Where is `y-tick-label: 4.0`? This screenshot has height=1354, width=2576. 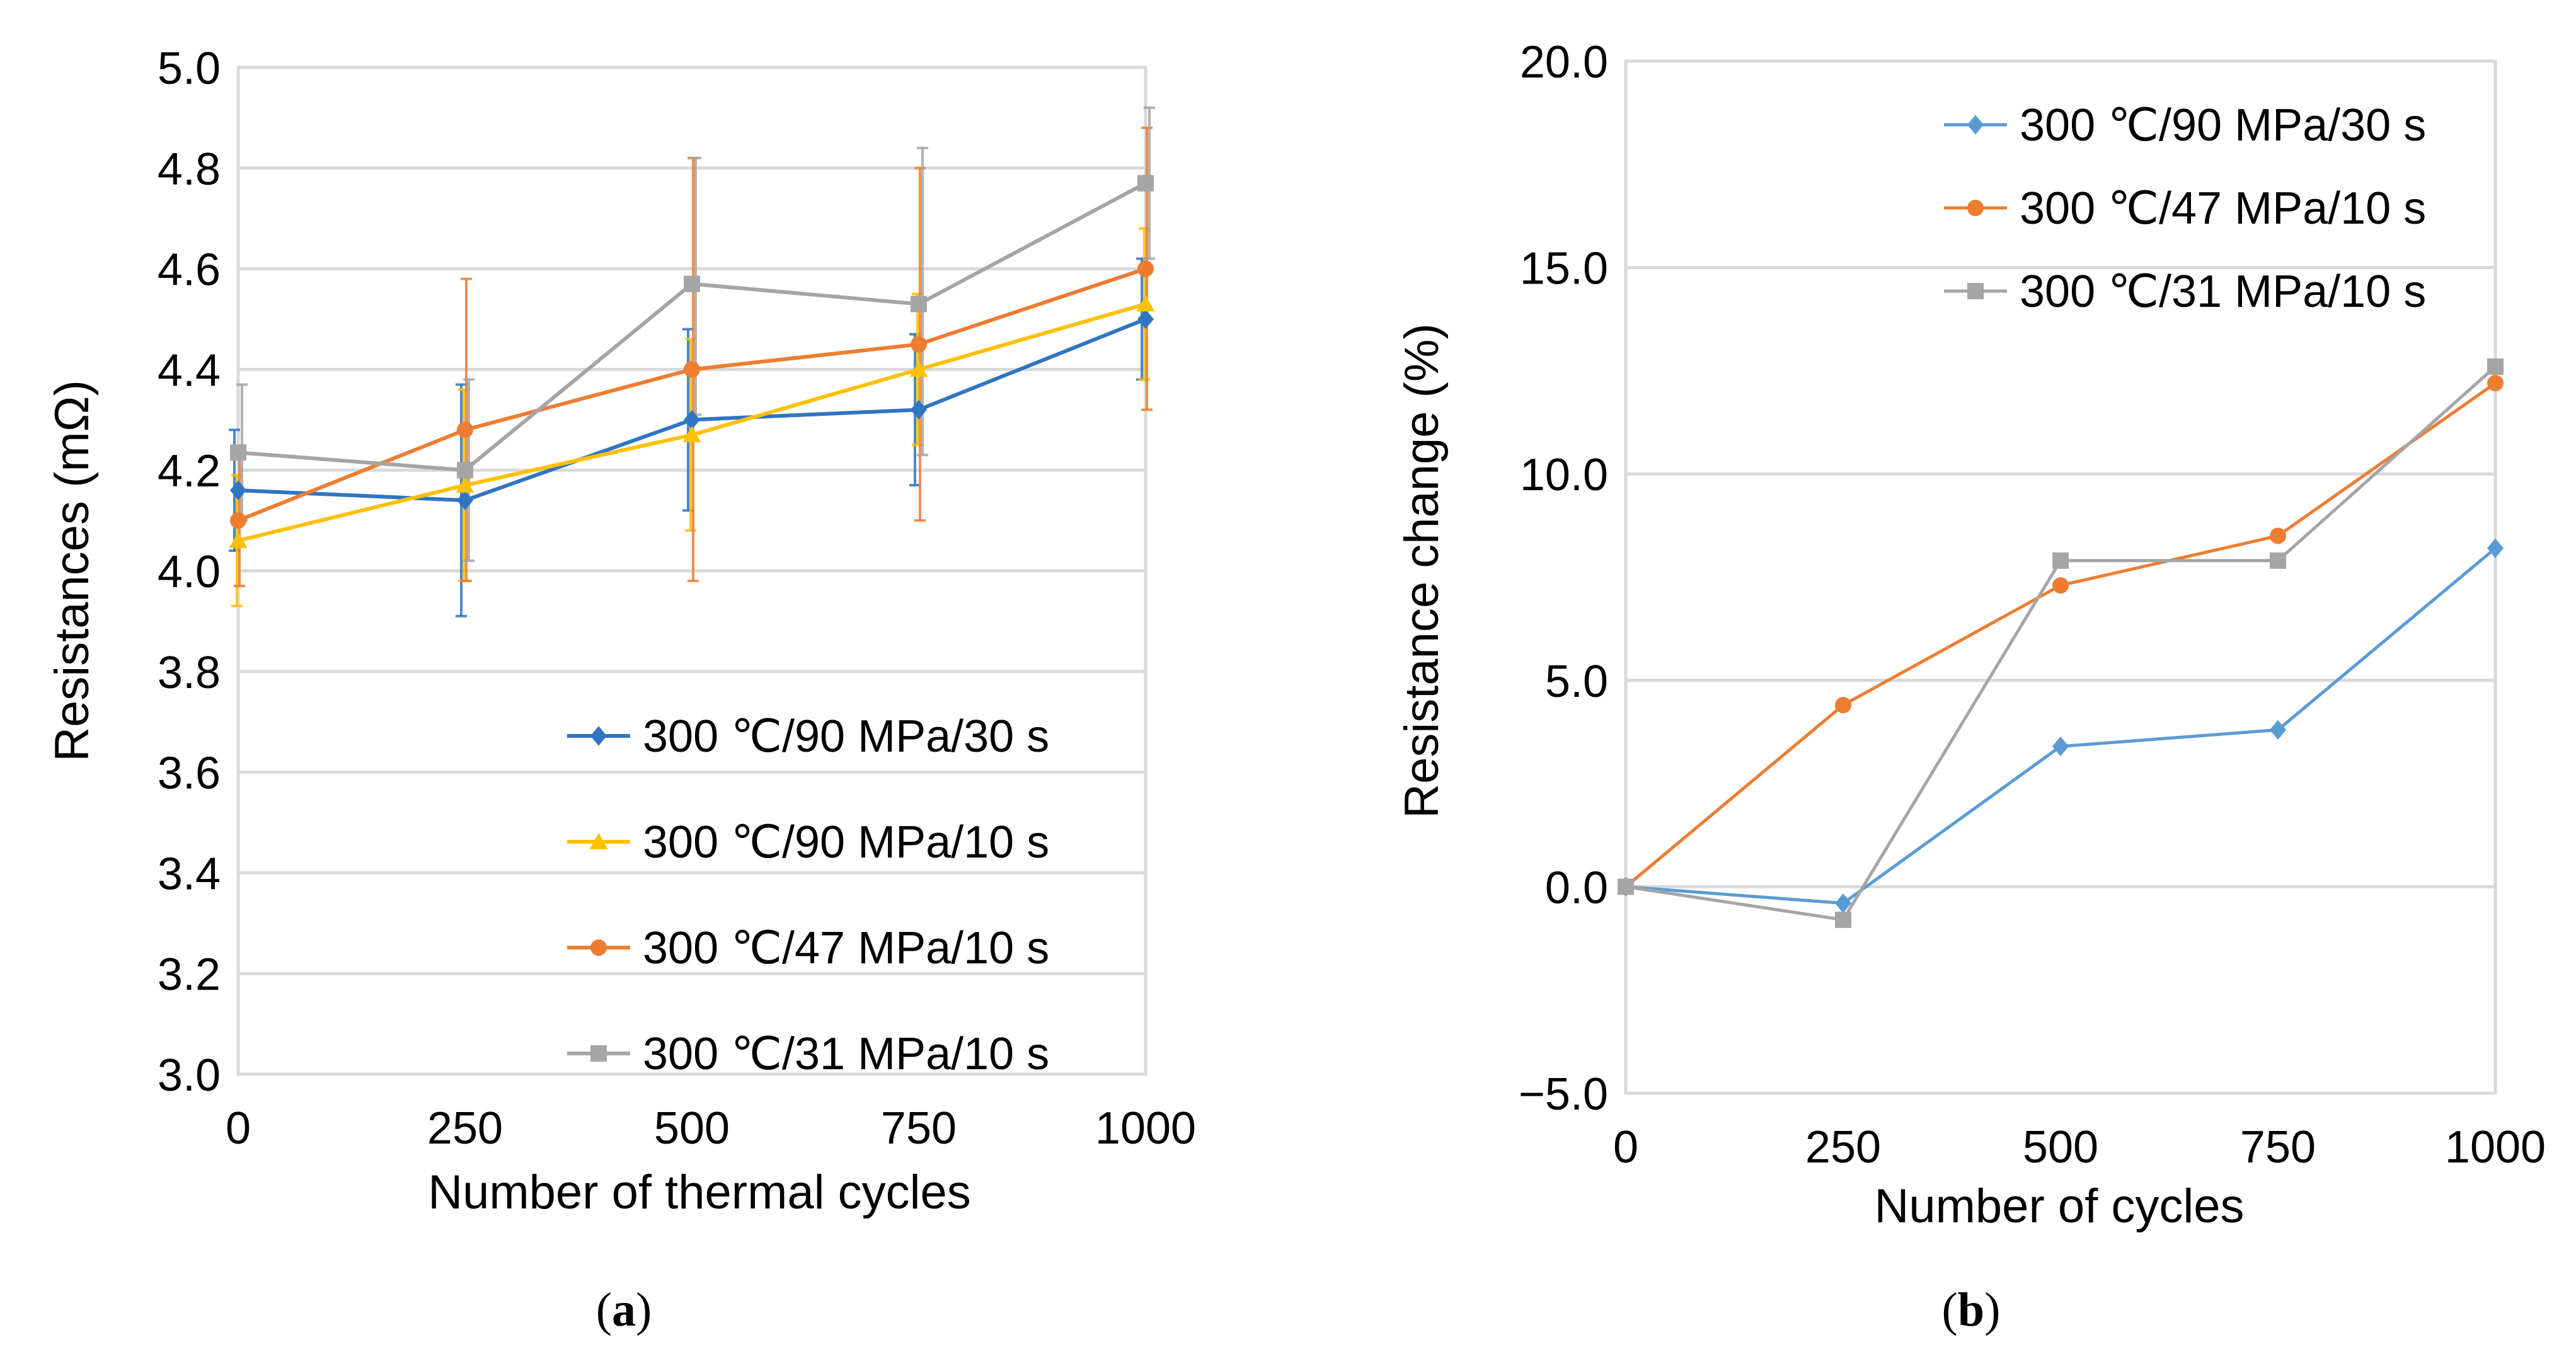 y-tick-label: 4.0 is located at coordinates (189, 572).